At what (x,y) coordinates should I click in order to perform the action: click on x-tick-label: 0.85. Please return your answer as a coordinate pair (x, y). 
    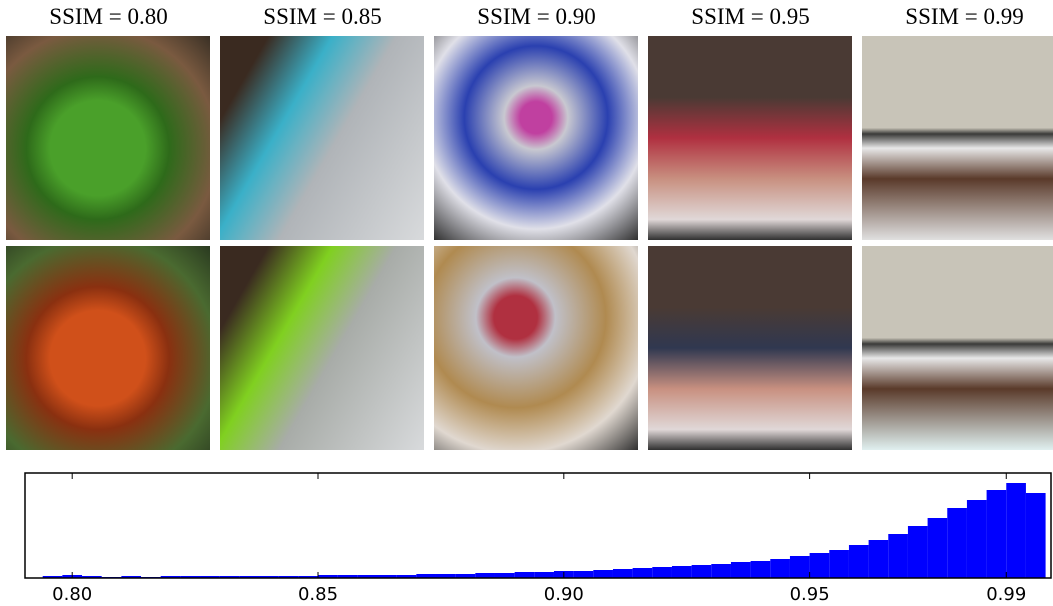
    Looking at the image, I should click on (318, 594).